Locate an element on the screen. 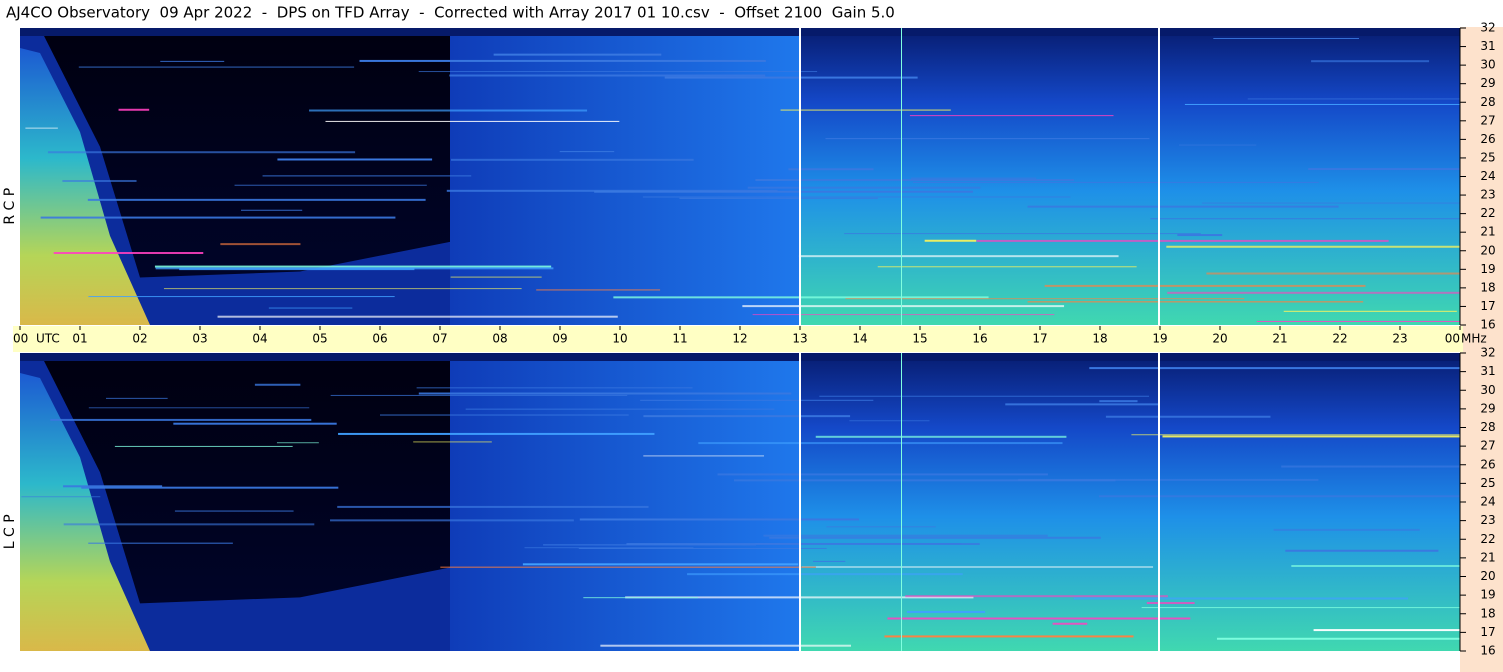 This screenshot has width=1503, height=672. y-tick-label: 29 is located at coordinates (1487, 83).